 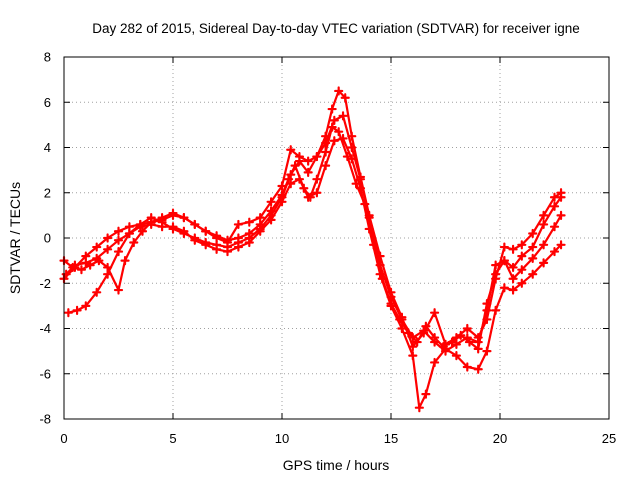 I want to click on y-tick-label: 2, so click(x=47, y=192).